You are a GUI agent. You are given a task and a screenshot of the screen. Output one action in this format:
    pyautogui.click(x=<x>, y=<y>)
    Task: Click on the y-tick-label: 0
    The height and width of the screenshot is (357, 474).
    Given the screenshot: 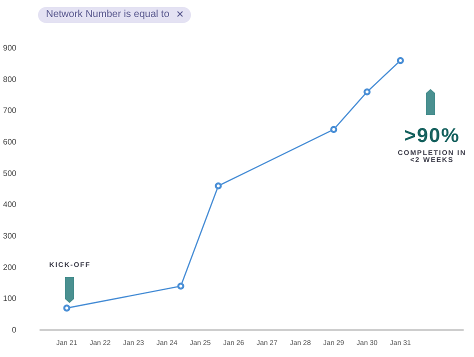 What is the action you would take?
    pyautogui.click(x=14, y=330)
    